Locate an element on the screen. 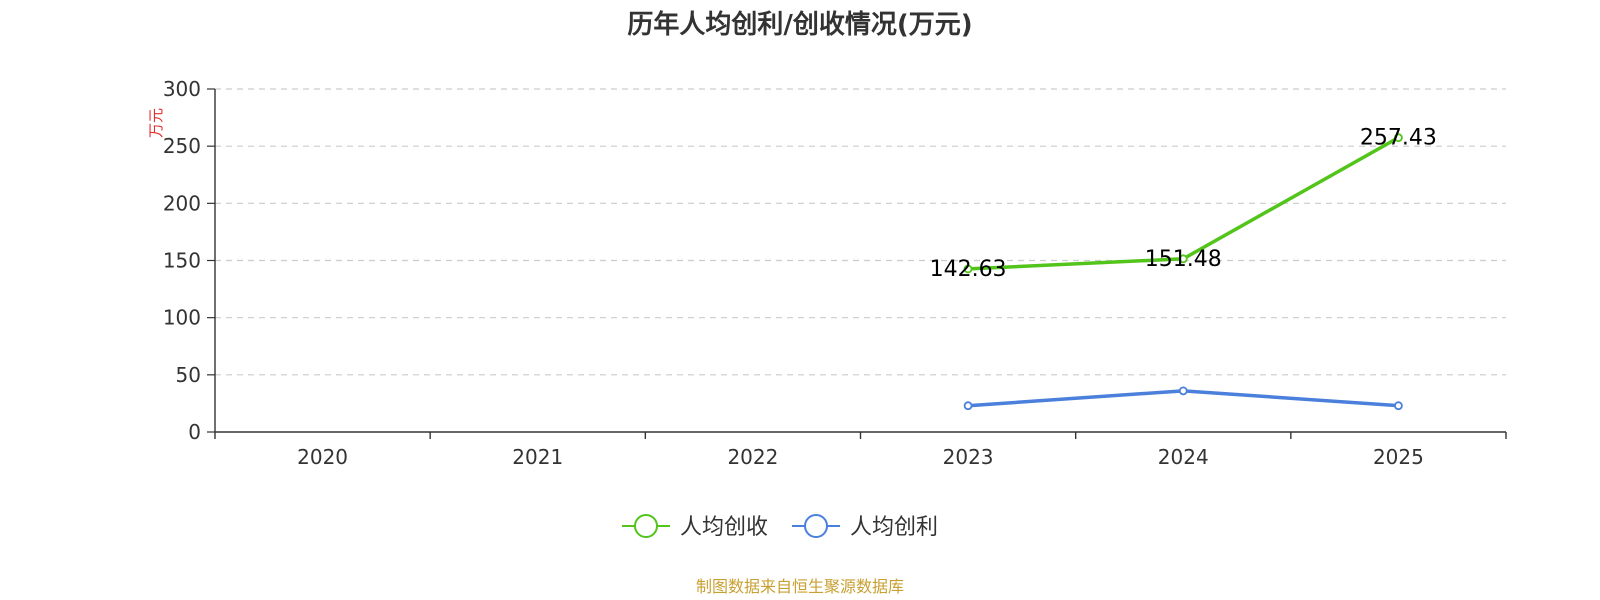  x-tick-label: 2023 is located at coordinates (968, 457).